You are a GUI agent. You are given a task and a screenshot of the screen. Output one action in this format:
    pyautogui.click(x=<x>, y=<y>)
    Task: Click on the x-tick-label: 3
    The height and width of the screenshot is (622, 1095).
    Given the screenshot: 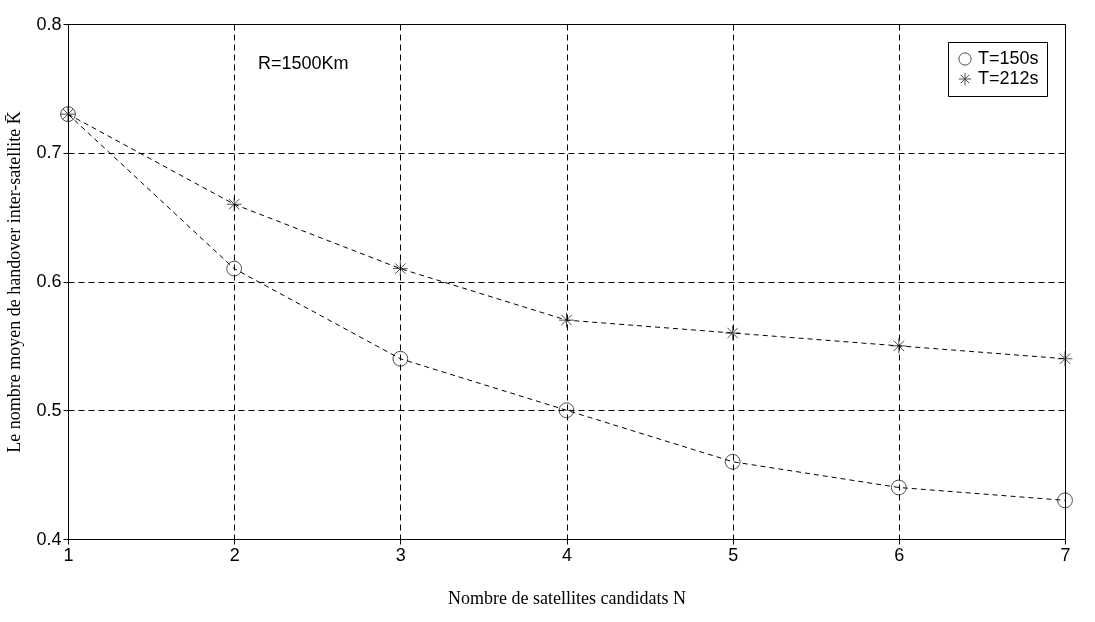 What is the action you would take?
    pyautogui.click(x=400, y=554)
    